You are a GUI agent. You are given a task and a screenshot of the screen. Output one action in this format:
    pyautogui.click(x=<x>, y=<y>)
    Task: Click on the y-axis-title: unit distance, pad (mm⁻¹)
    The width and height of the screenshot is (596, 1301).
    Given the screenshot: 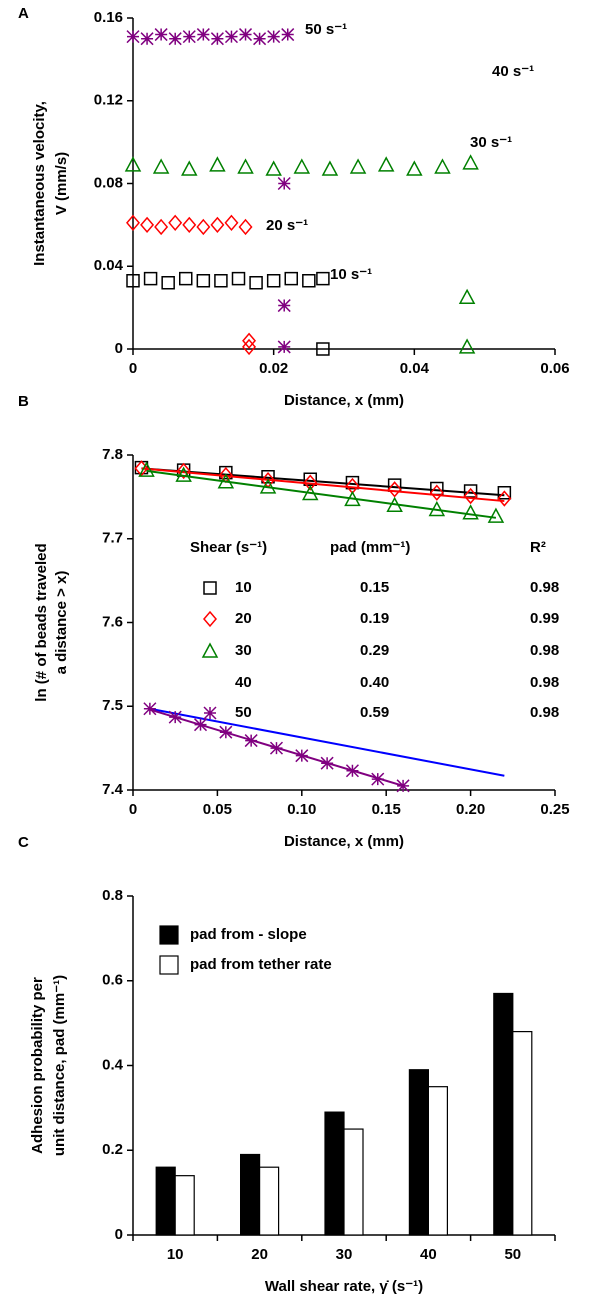 What is the action you would take?
    pyautogui.click(x=59, y=1065)
    